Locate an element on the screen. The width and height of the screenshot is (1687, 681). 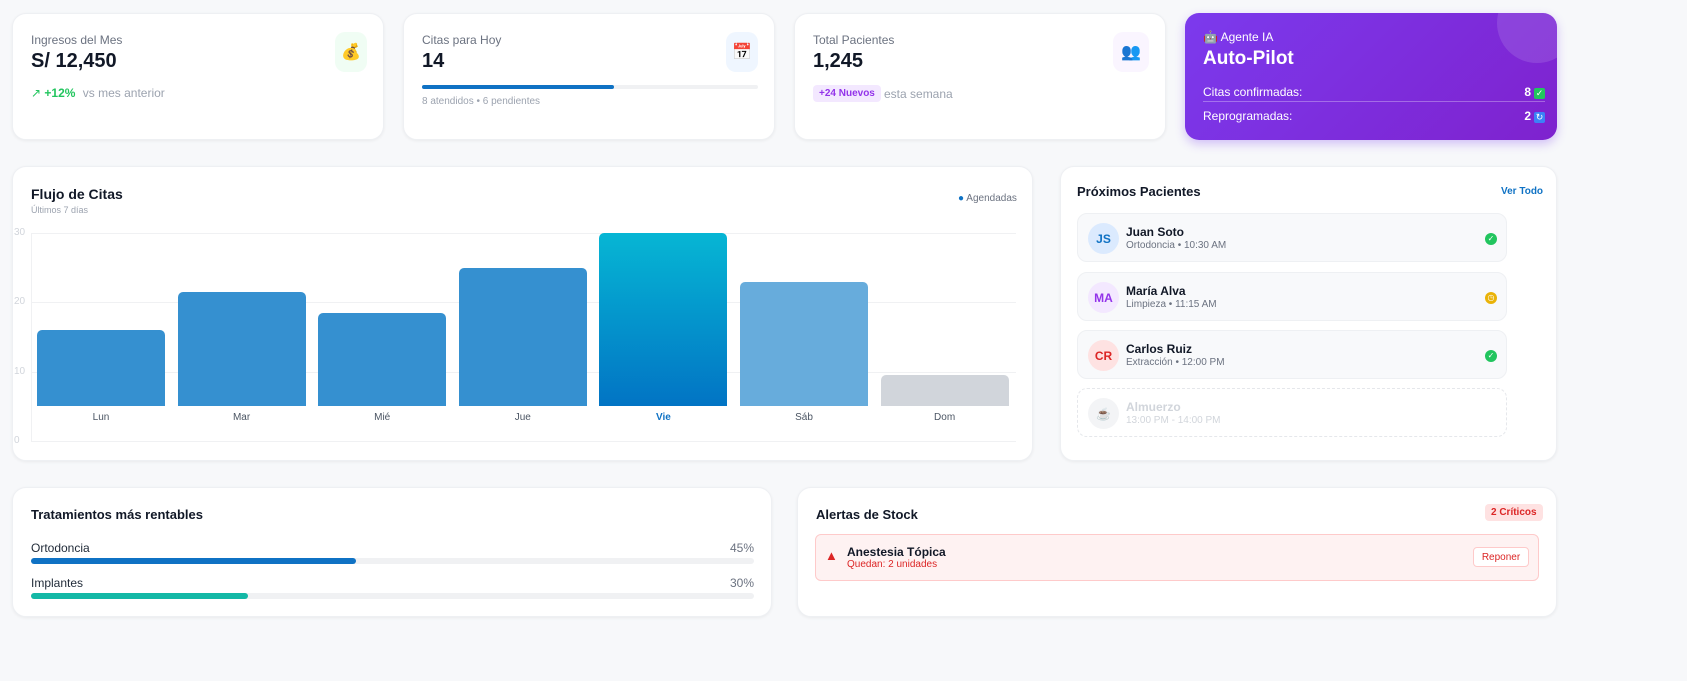
treatments-title: Tratamientos más rentables is located at coordinates (117, 514).